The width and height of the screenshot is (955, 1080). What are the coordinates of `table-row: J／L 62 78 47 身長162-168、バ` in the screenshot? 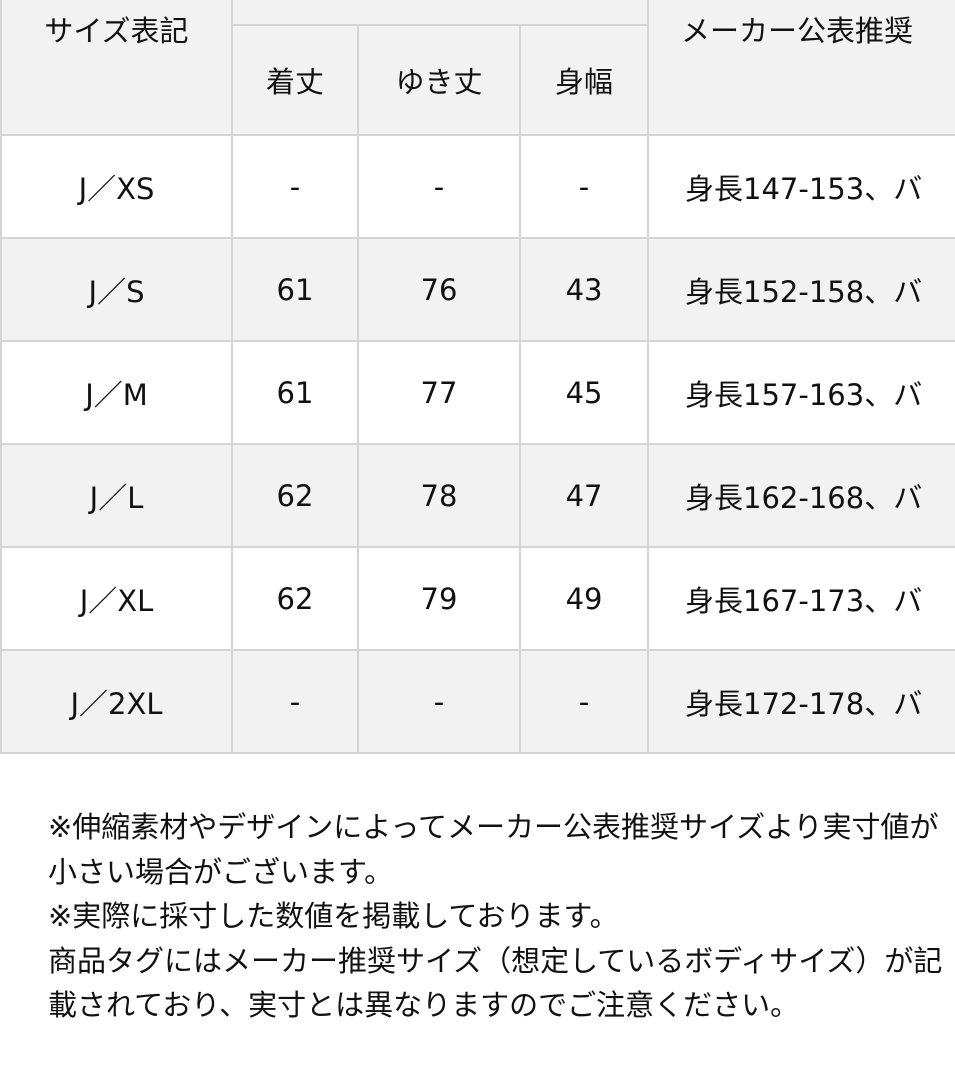 It's located at (477, 495).